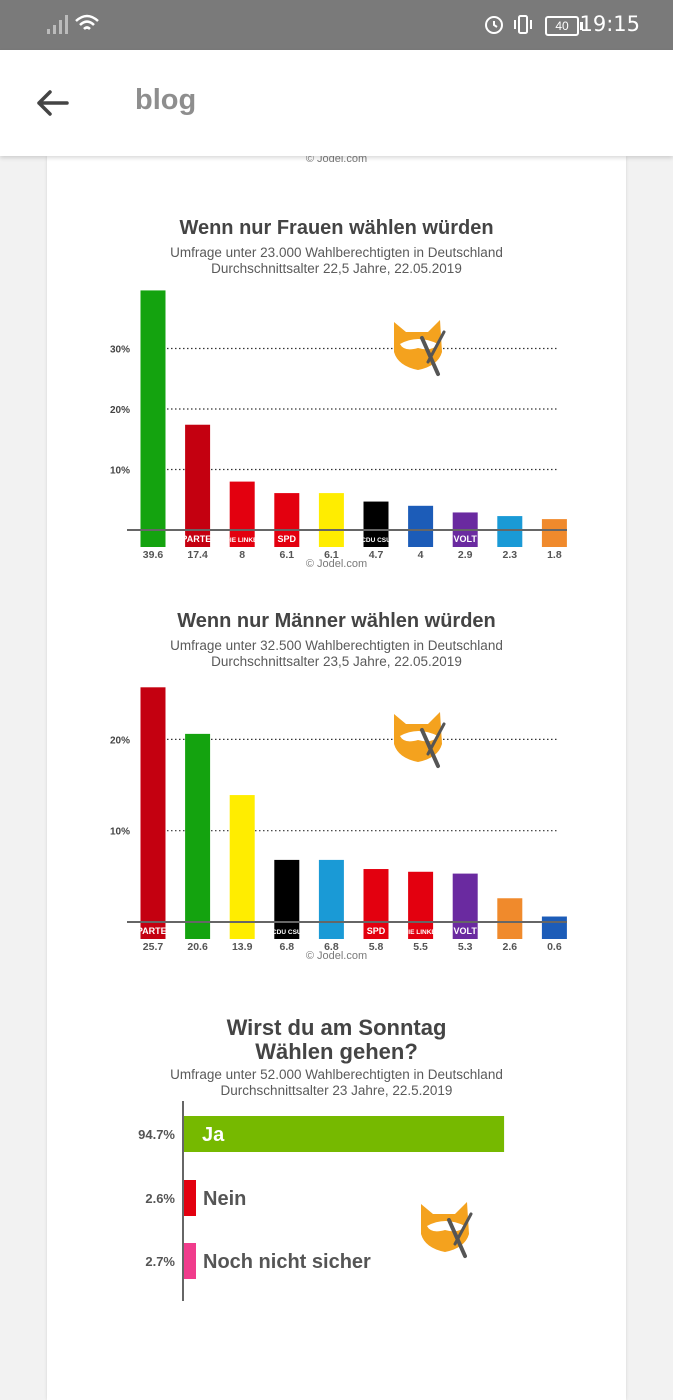 The width and height of the screenshot is (673, 1400). Describe the element at coordinates (376, 555) in the screenshot. I see `value-label: 4.7` at that location.